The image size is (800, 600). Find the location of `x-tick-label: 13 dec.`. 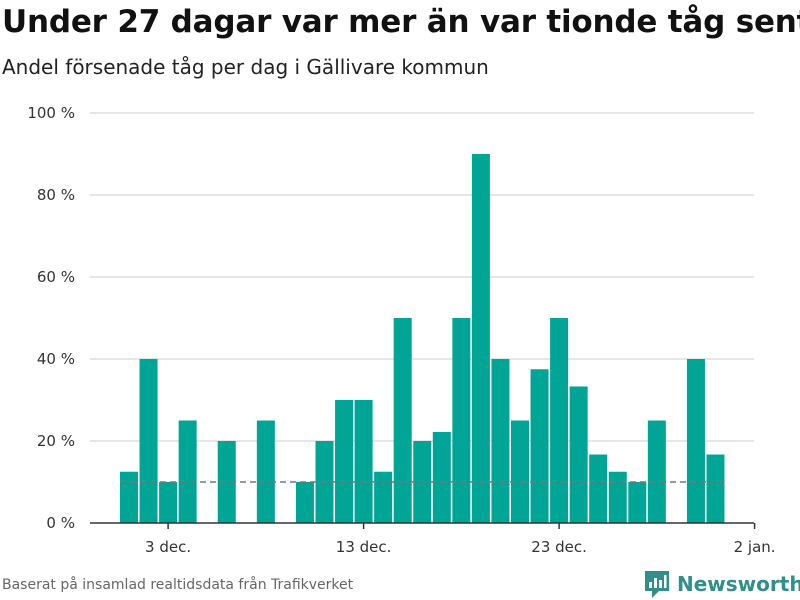

x-tick-label: 13 dec. is located at coordinates (364, 547).